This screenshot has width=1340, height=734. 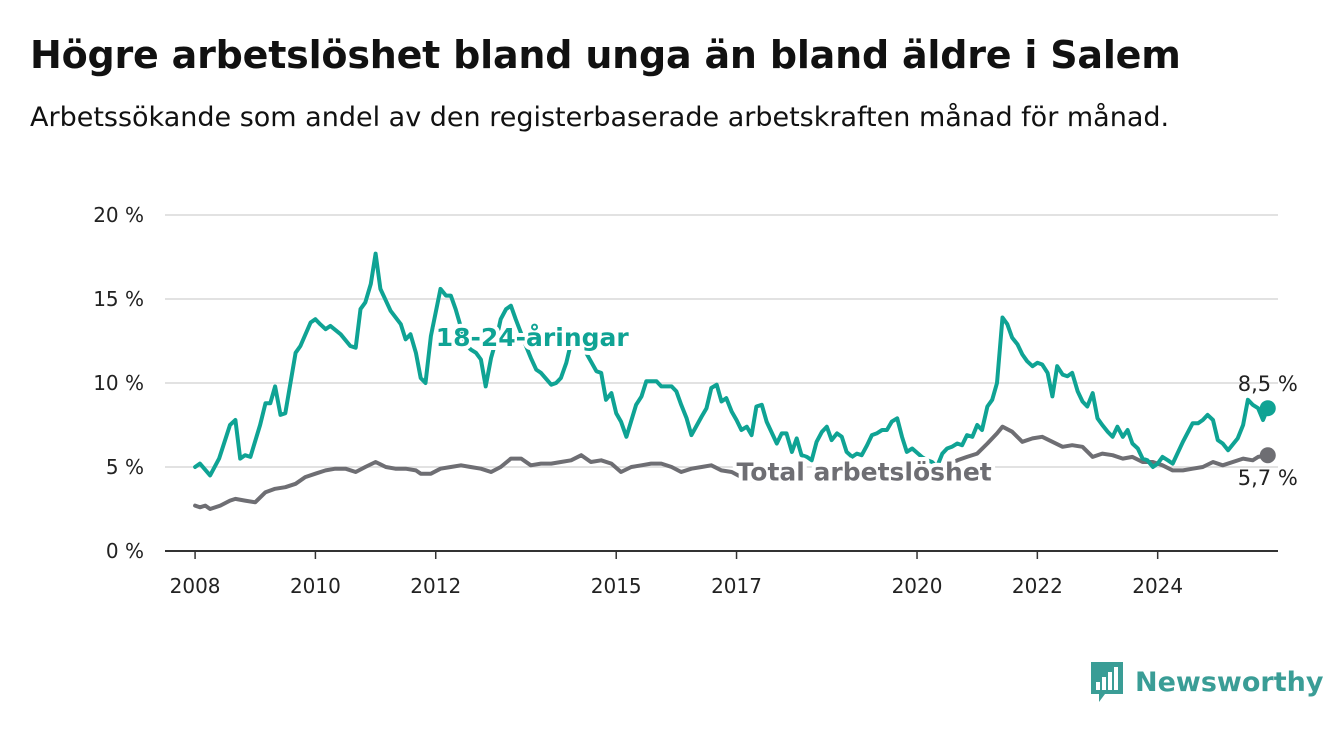 What do you see at coordinates (118, 299) in the screenshot?
I see `y-tick-label: 15 %` at bounding box center [118, 299].